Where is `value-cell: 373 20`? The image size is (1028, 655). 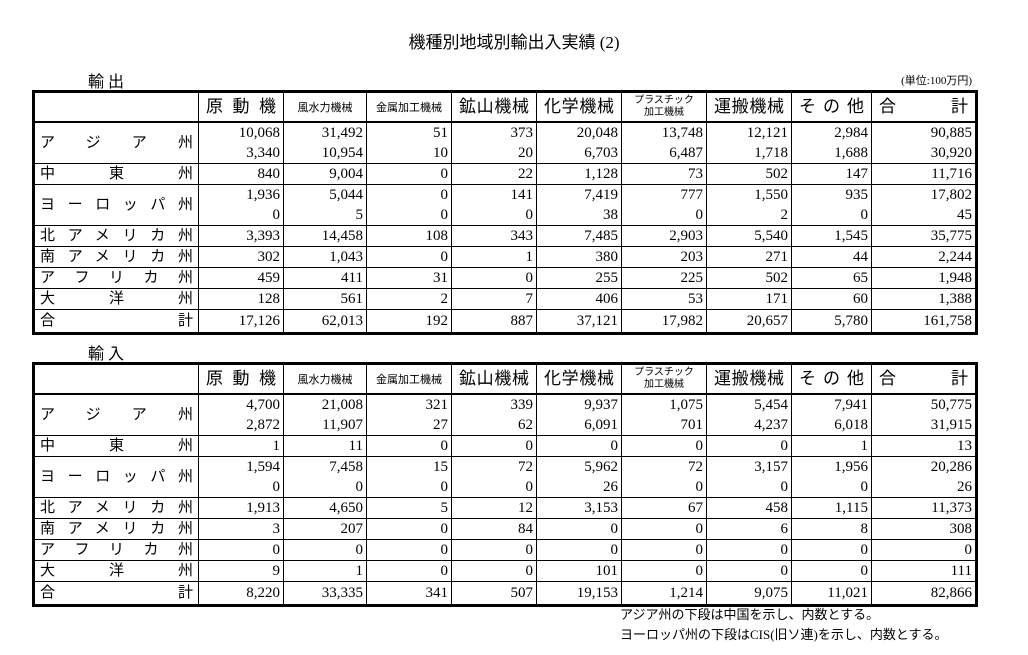 value-cell: 373 20 is located at coordinates (494, 142).